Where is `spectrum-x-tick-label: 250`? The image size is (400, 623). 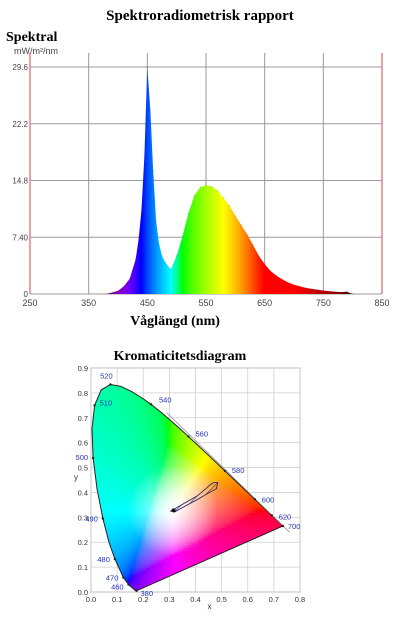
spectrum-x-tick-label: 250 is located at coordinates (29, 303).